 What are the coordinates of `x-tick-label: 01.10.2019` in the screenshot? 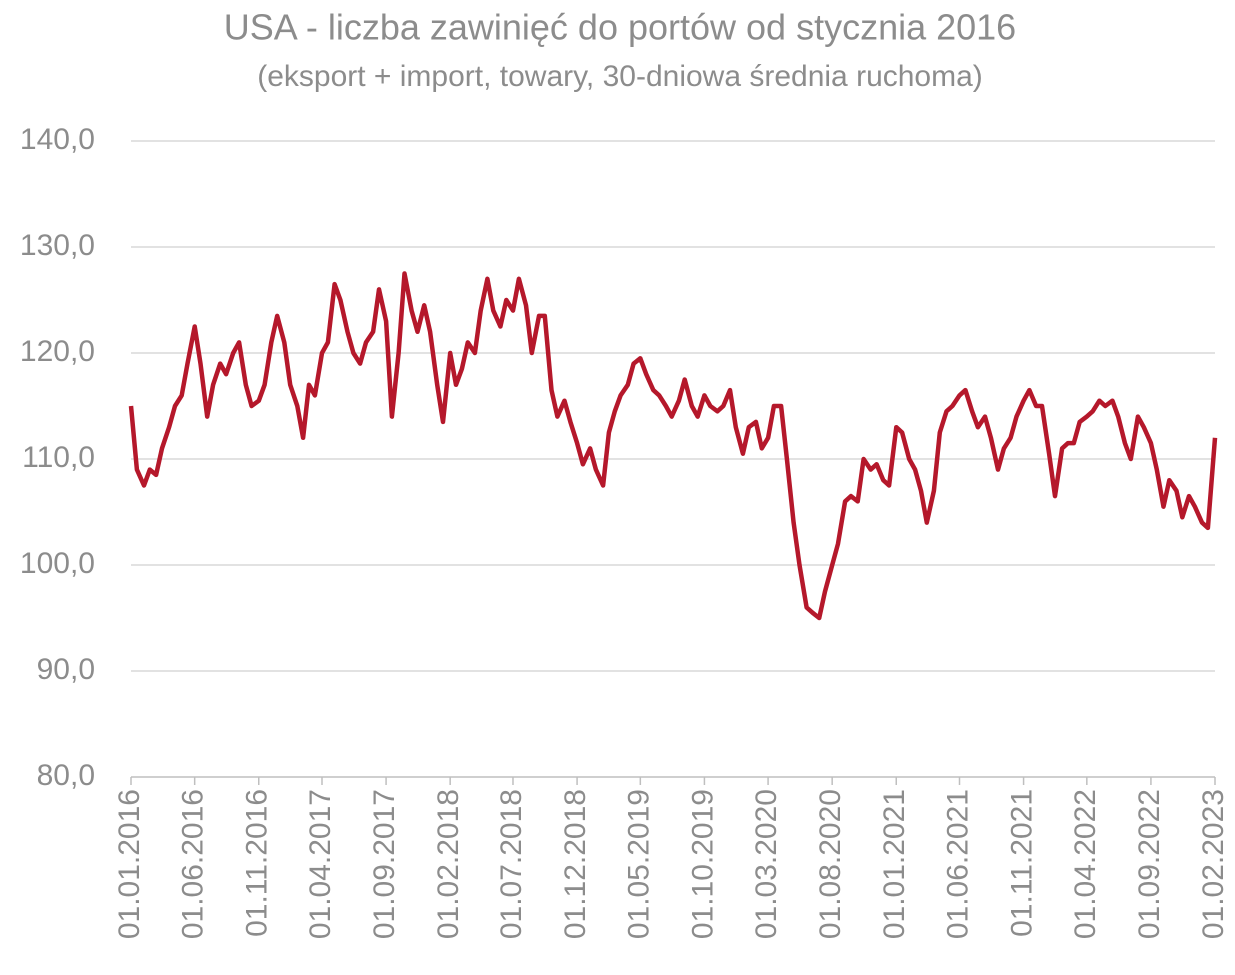 It's located at (702, 864).